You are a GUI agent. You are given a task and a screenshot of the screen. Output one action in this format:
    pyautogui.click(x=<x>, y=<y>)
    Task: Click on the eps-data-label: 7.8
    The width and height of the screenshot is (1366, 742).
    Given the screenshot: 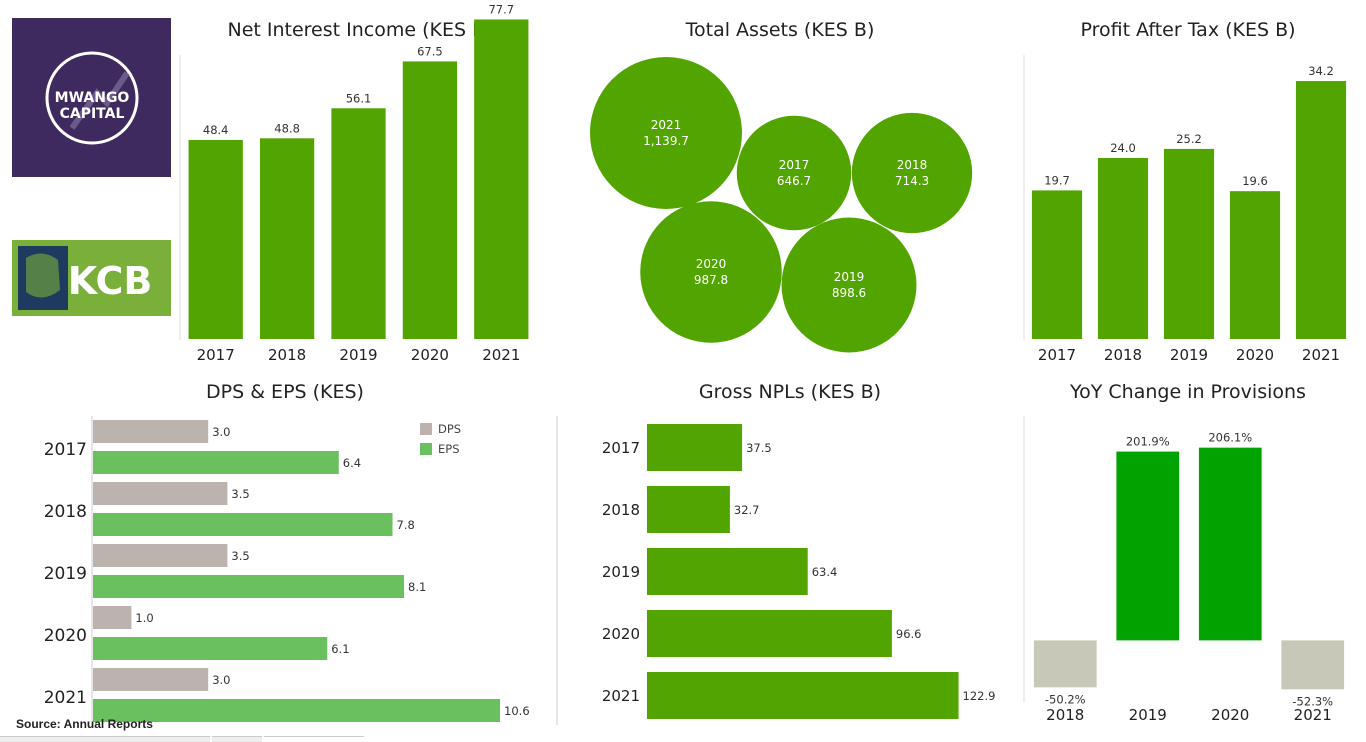 What is the action you would take?
    pyautogui.click(x=406, y=525)
    